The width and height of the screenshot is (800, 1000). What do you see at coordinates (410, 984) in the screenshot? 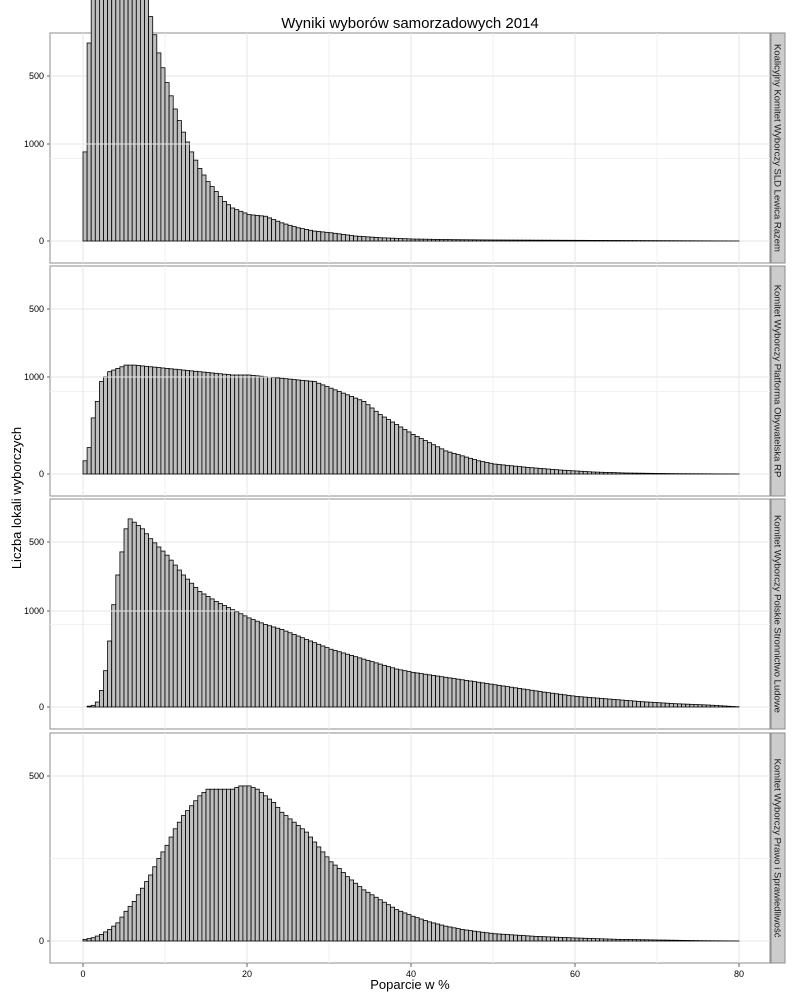
I see `x-axis-title: Poparcie w %` at bounding box center [410, 984].